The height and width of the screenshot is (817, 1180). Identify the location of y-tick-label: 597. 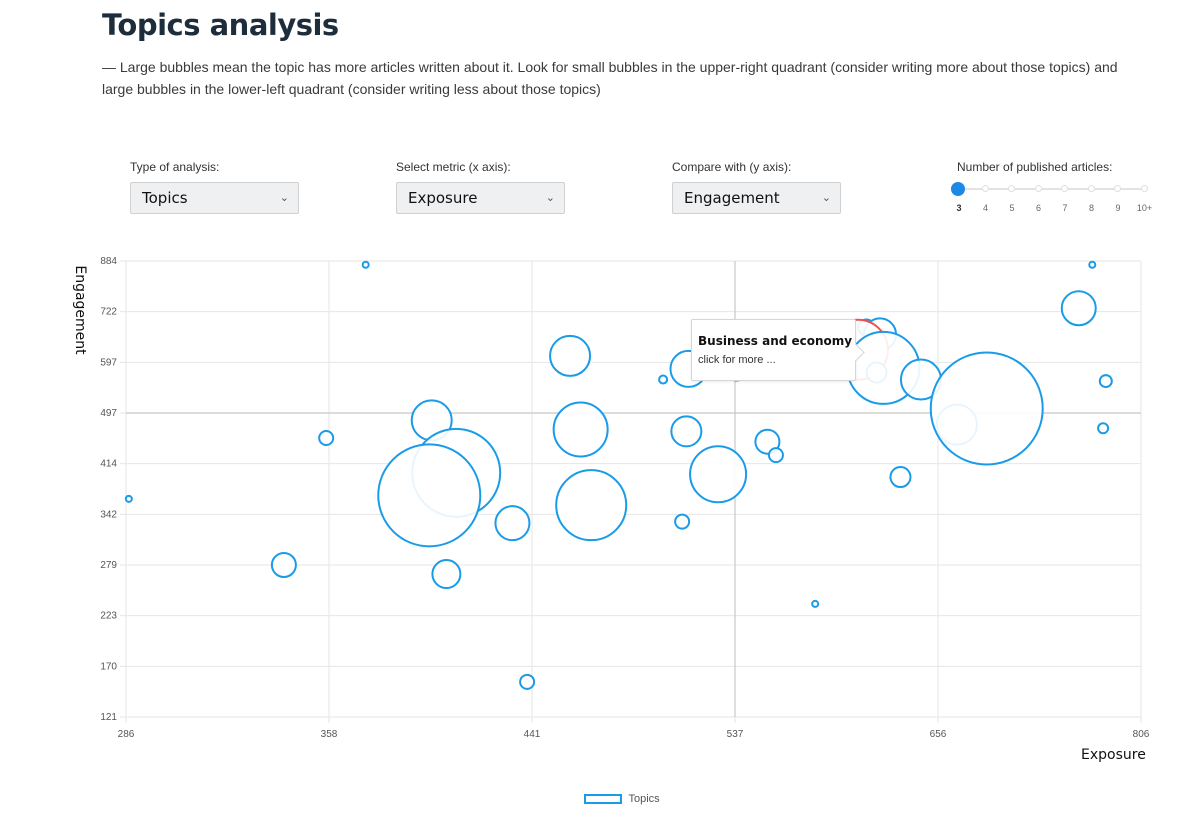
(108, 362).